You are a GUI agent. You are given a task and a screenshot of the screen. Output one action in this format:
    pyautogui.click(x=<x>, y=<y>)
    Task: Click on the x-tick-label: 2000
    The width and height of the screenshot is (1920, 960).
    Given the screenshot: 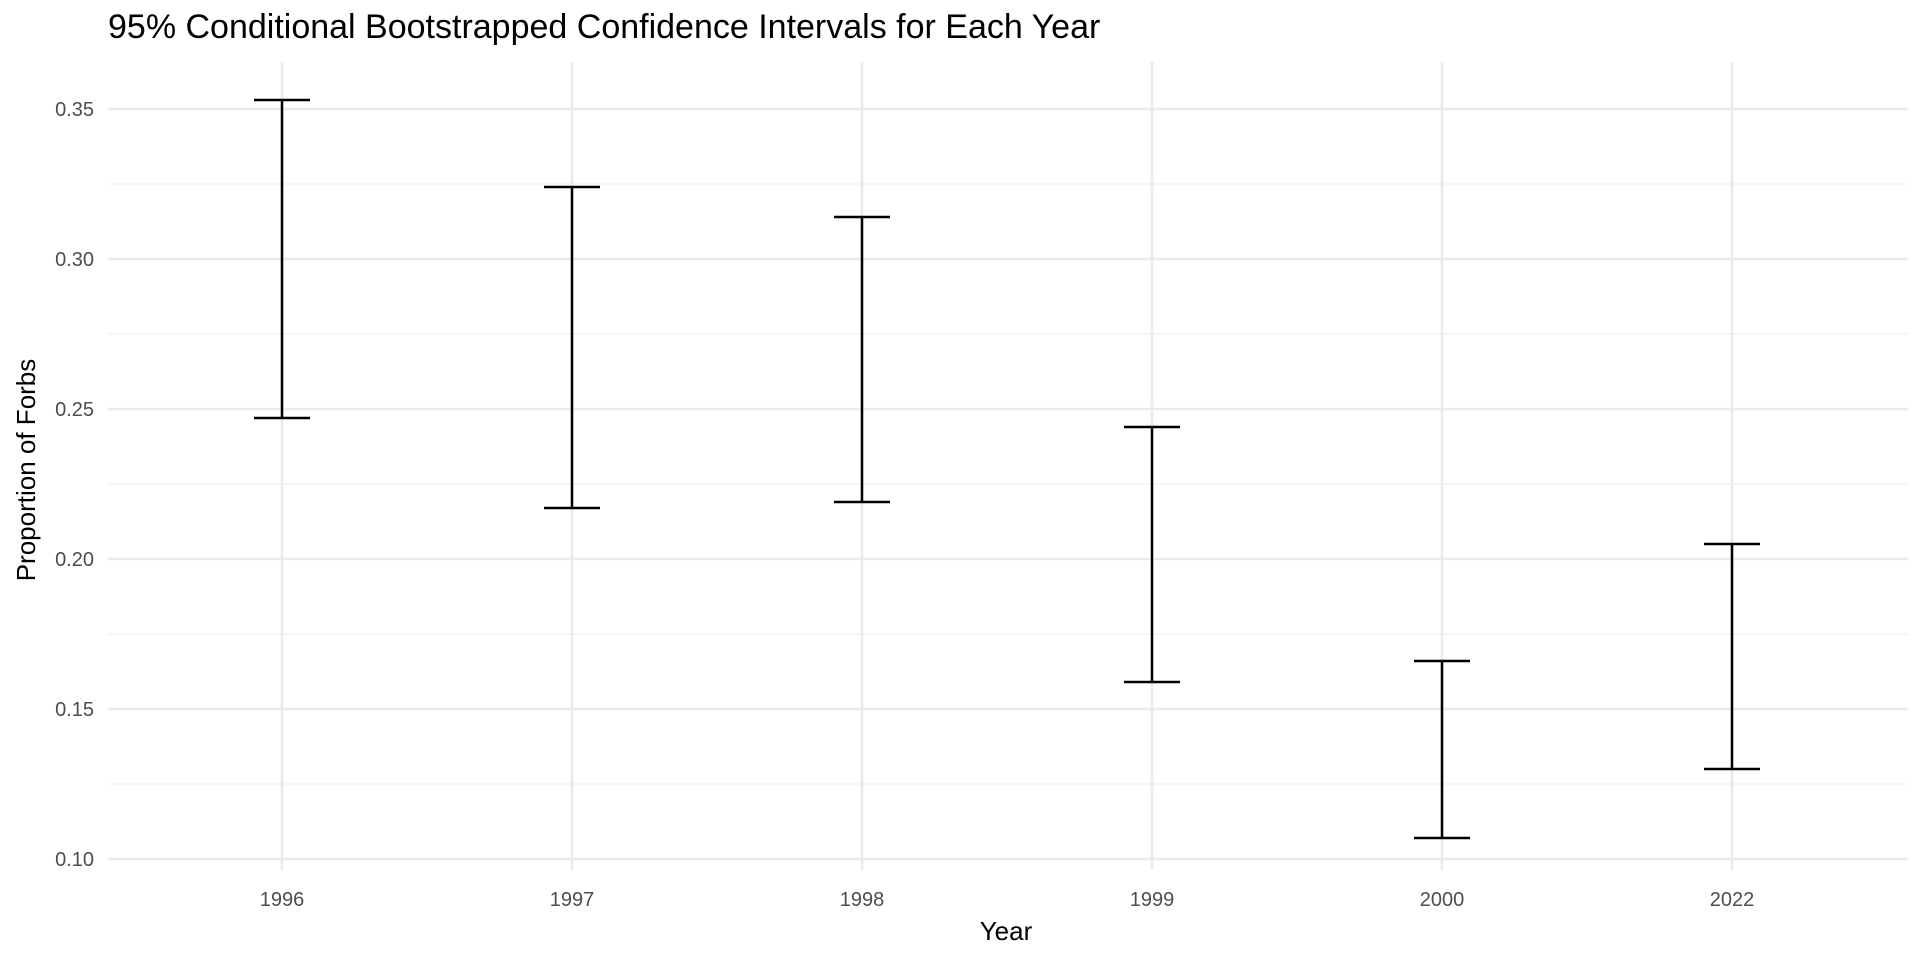 What is the action you would take?
    pyautogui.click(x=1442, y=900)
    